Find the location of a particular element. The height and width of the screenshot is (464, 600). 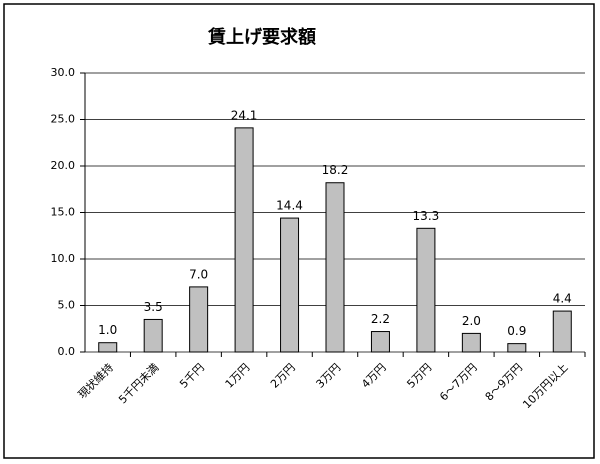

value-label: 14.4 is located at coordinates (289, 206).